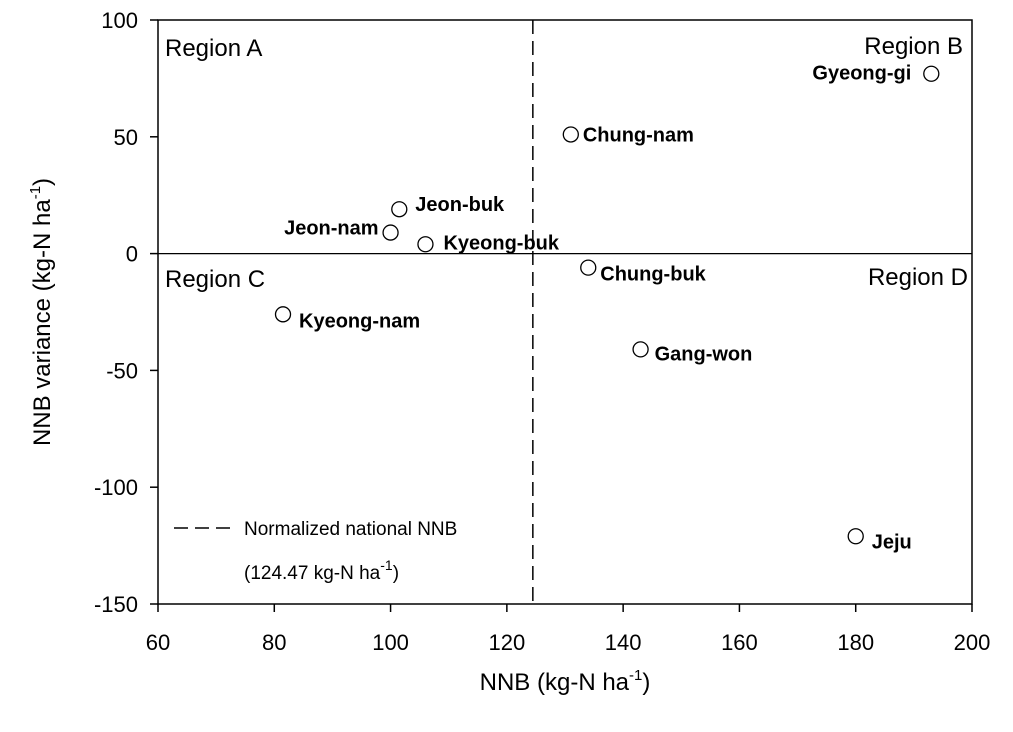  I want to click on x-axis-title: NNB (kg-N ha-1), so click(565, 681).